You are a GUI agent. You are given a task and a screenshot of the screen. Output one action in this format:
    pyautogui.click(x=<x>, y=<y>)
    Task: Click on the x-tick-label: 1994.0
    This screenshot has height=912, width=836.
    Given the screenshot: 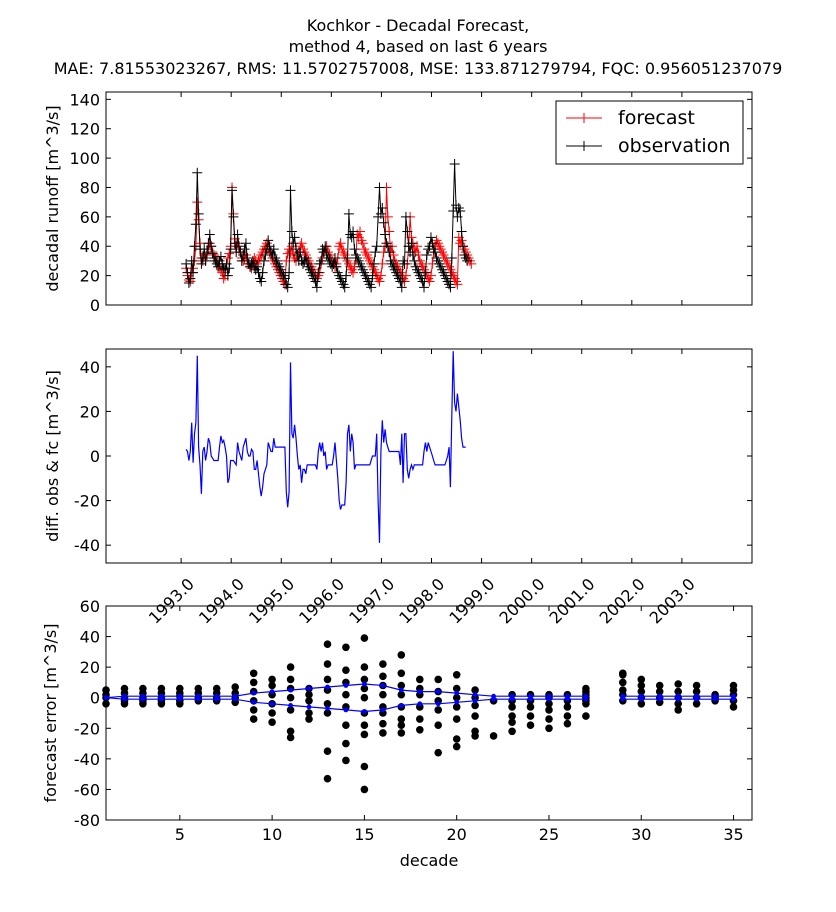 What is the action you would take?
    pyautogui.click(x=221, y=600)
    